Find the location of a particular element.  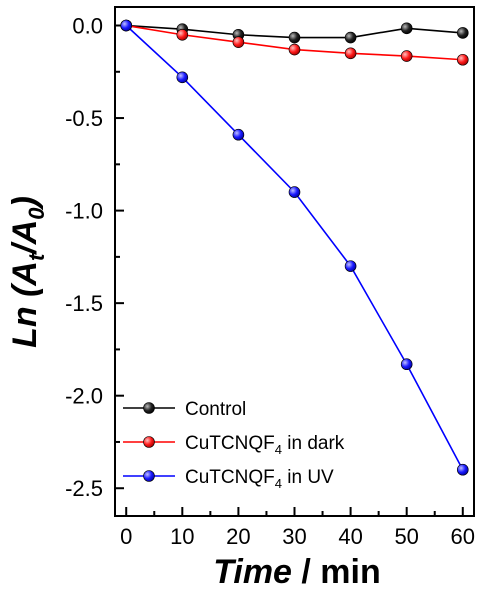

legend-label: CuTCNQF4 in UV is located at coordinates (259, 479).